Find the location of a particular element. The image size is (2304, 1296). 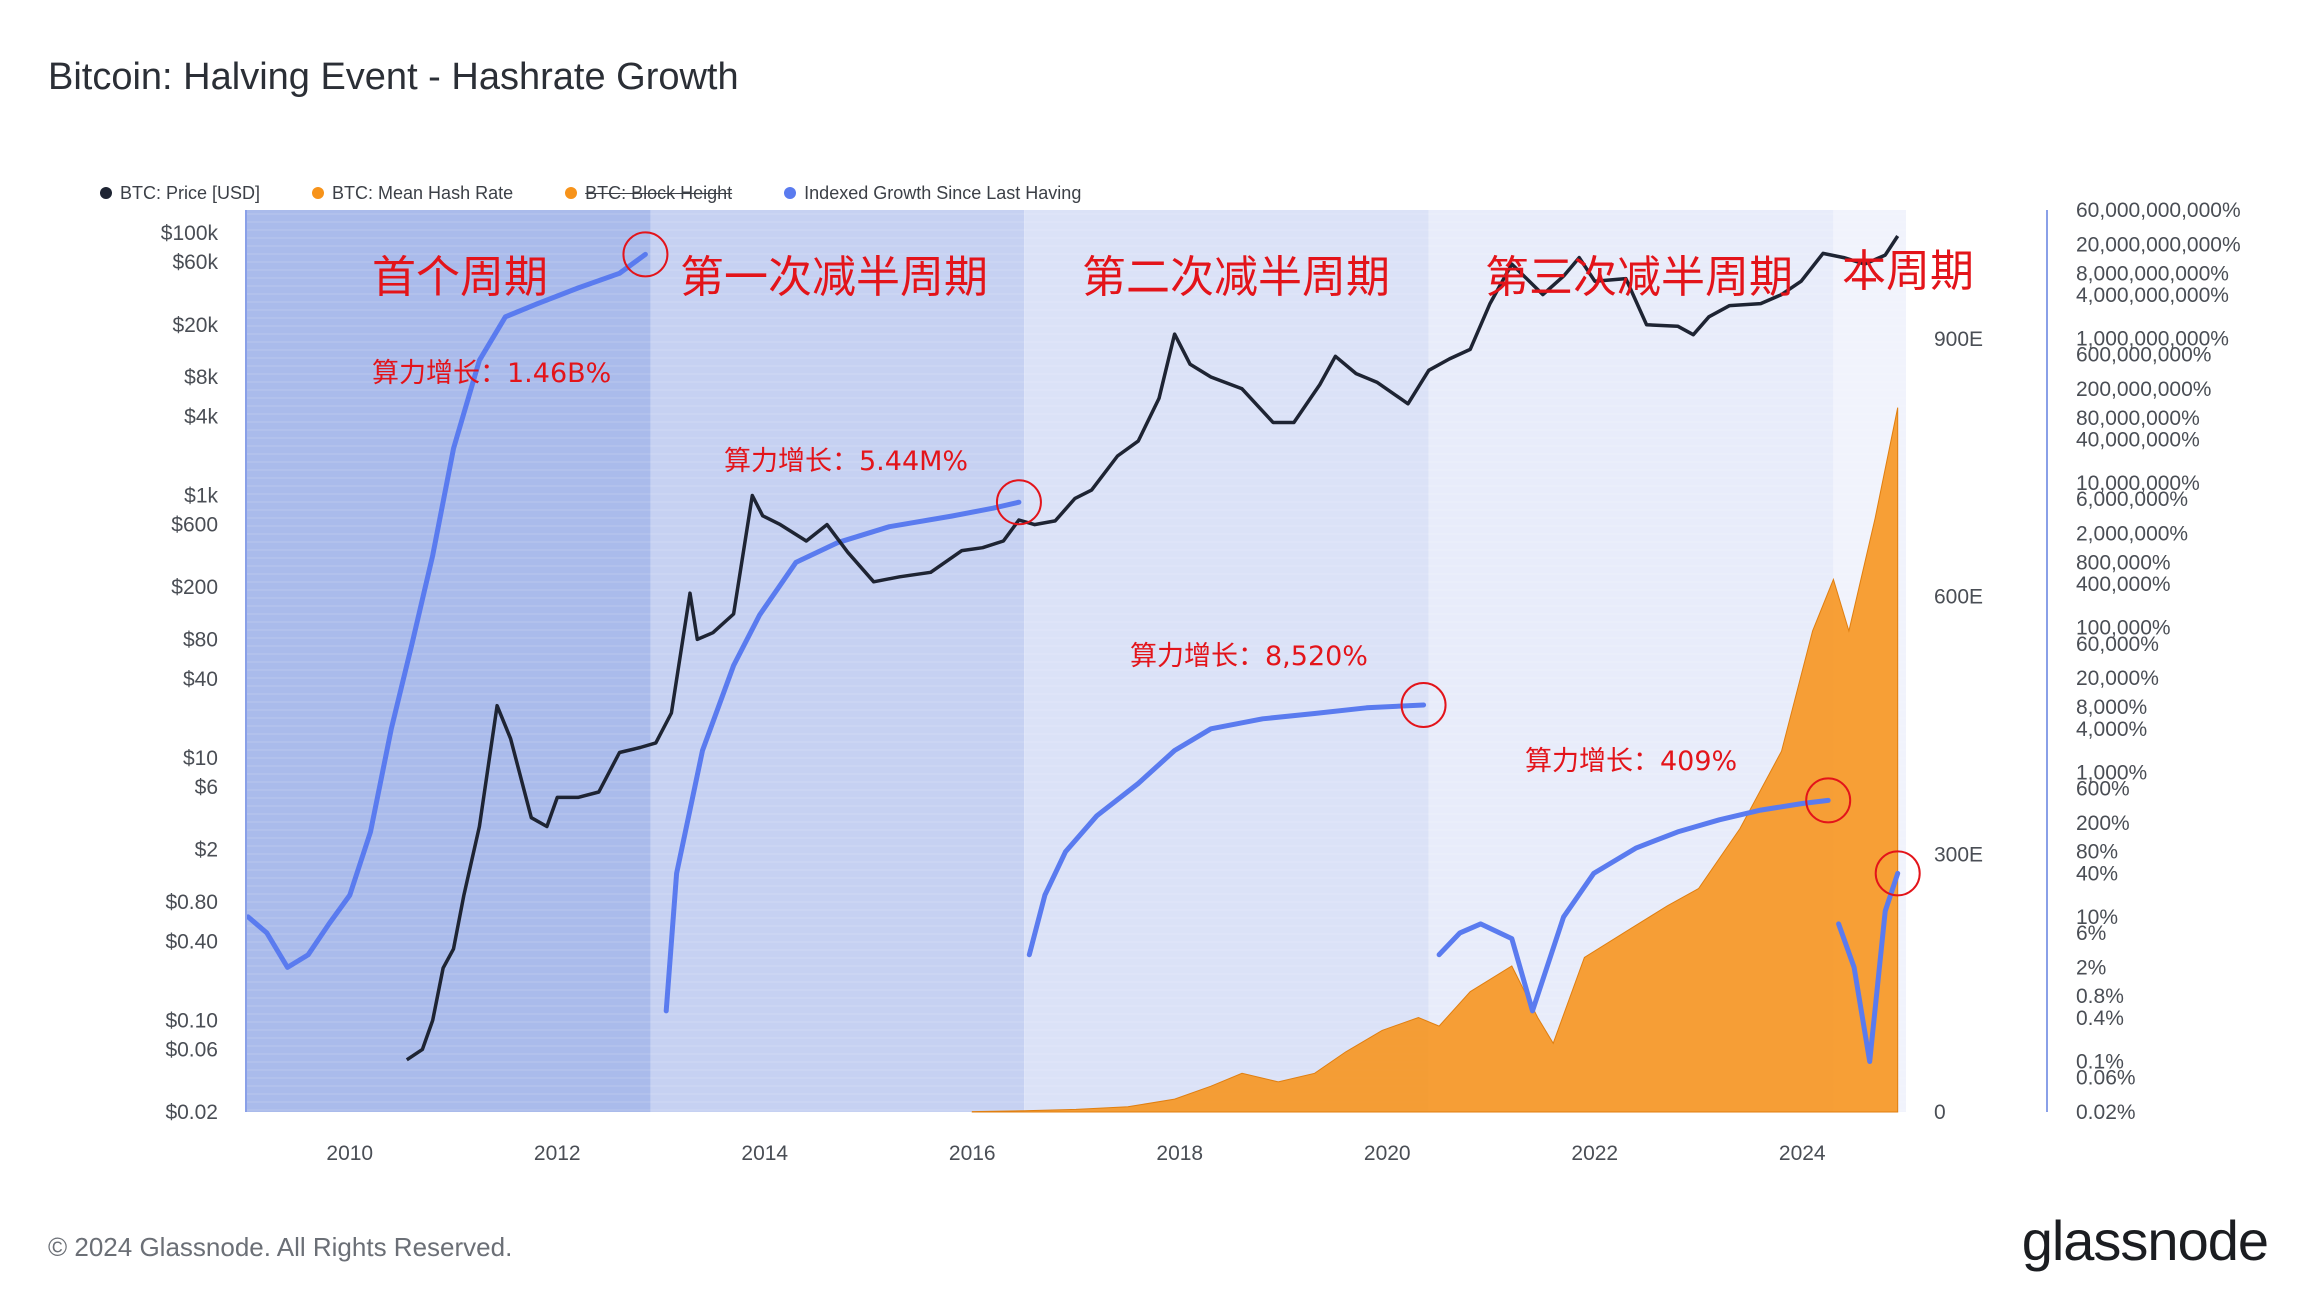

y-right-tick-label: 4,000,000,000% is located at coordinates (2152, 295).